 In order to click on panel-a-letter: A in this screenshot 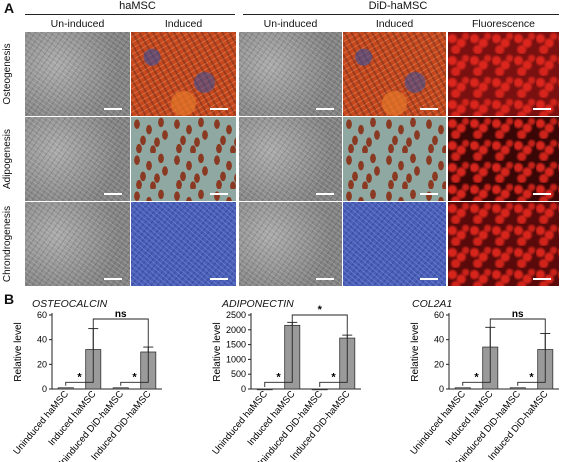, I will do `click(9, 8)`.